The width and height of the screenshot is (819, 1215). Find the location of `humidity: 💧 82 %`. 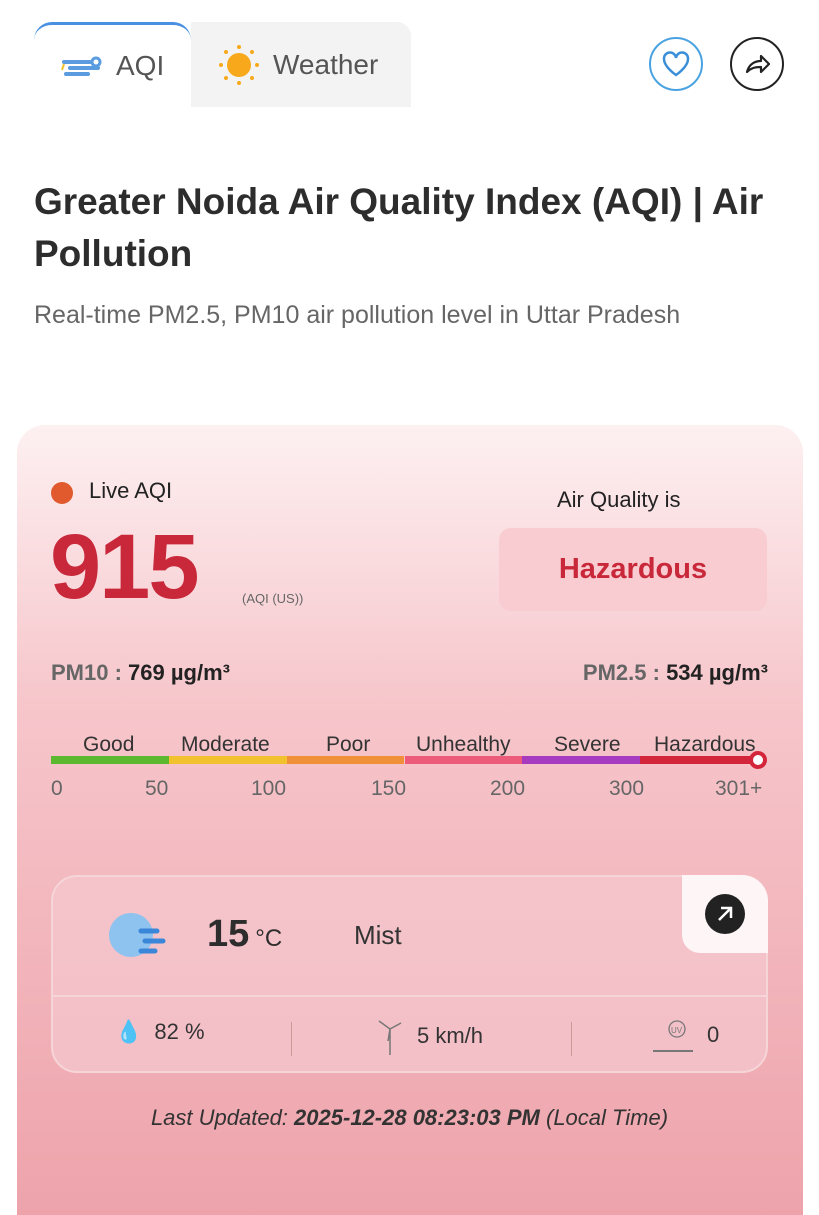

humidity: 💧 82 % is located at coordinates (160, 1032).